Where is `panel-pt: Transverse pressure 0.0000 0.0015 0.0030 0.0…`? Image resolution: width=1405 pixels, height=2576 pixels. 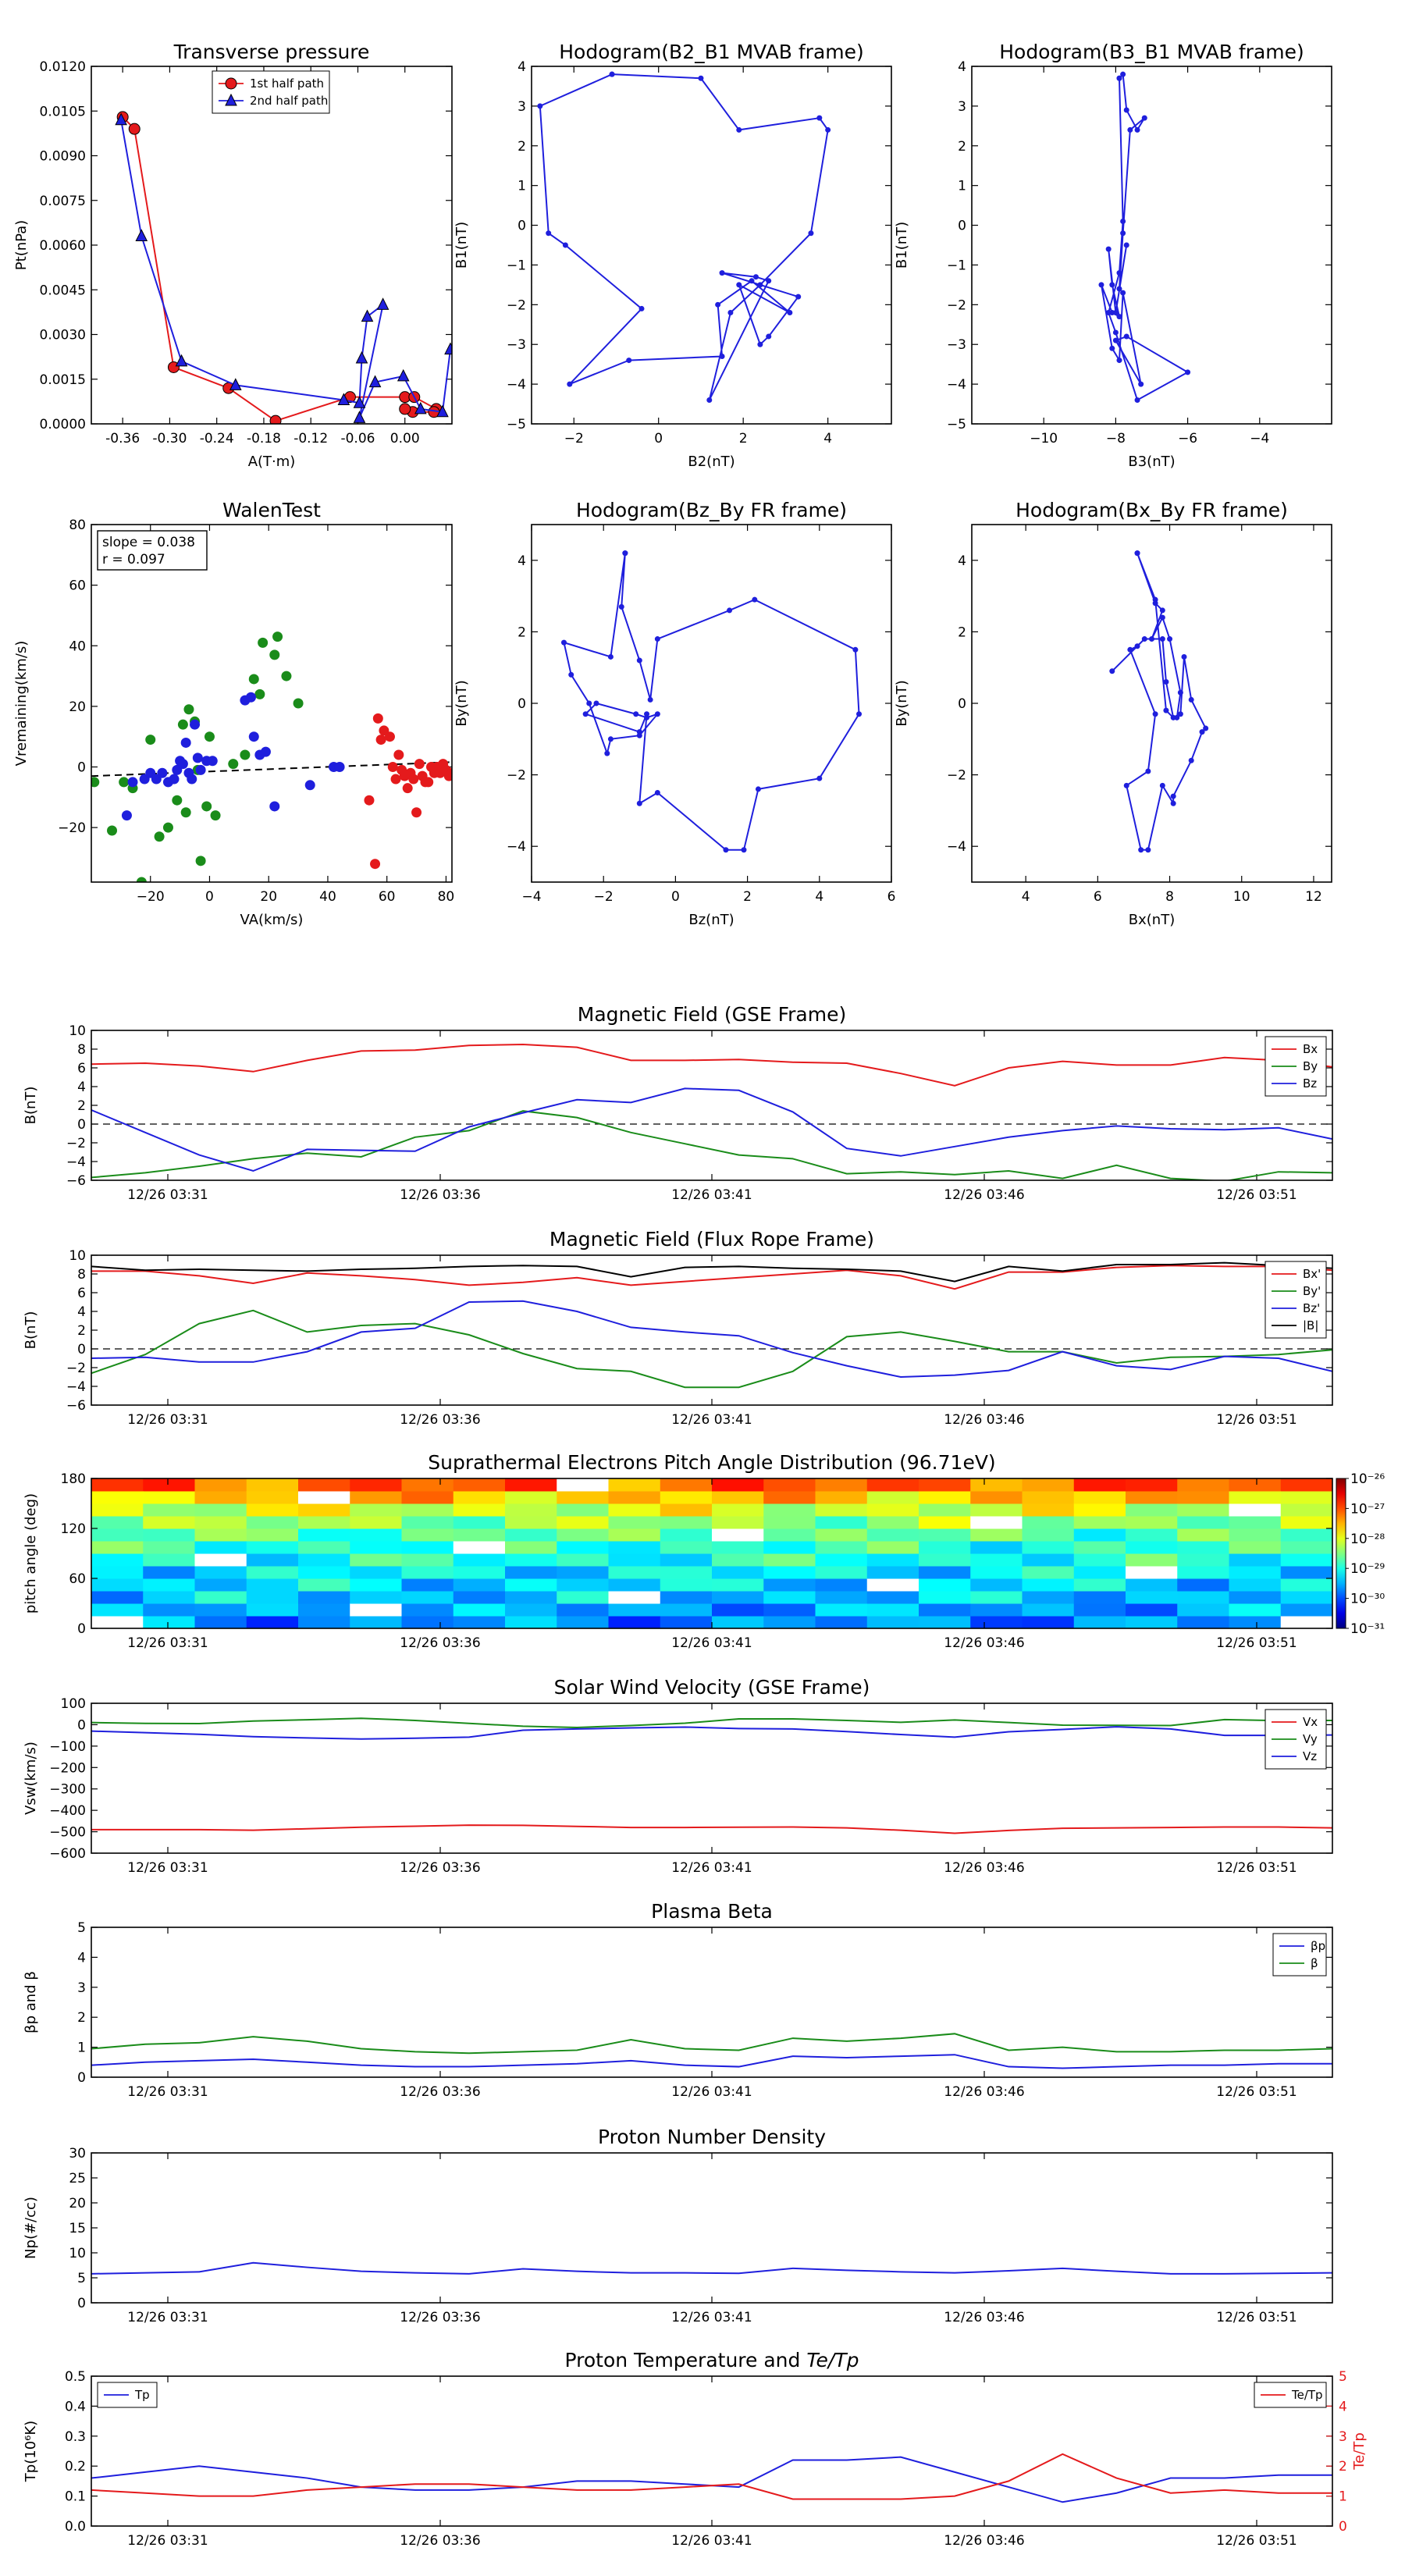 panel-pt: Transverse pressure 0.0000 0.0015 0.0030 0.0… is located at coordinates (233, 255).